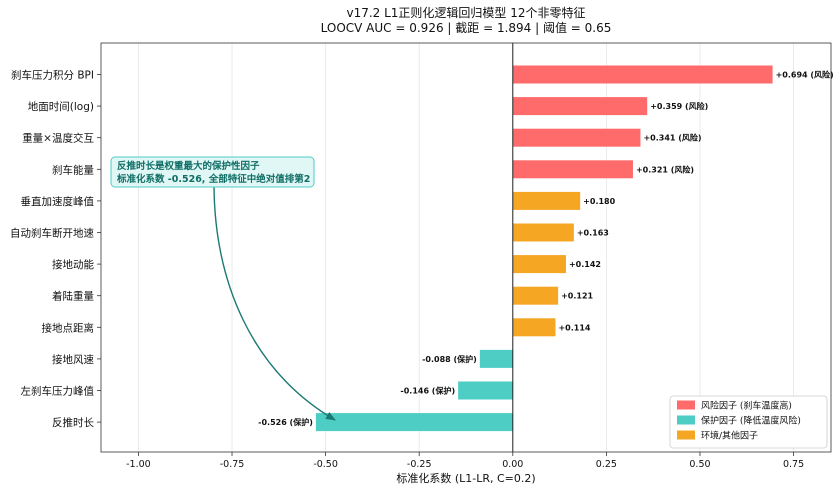 The width and height of the screenshot is (840, 492). Describe the element at coordinates (449, 359) in the screenshot. I see `value-label: -0.088 (保护)` at that location.